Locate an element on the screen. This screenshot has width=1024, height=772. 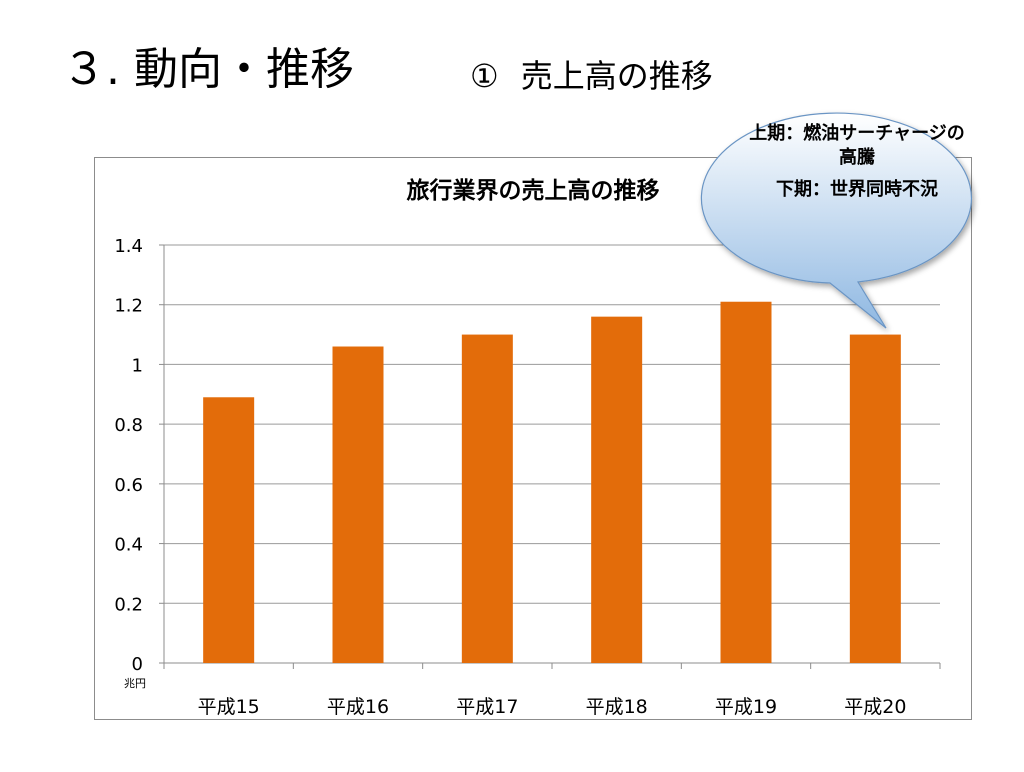
slide-subtitle: ① 売上高の推移 is located at coordinates (591, 76).